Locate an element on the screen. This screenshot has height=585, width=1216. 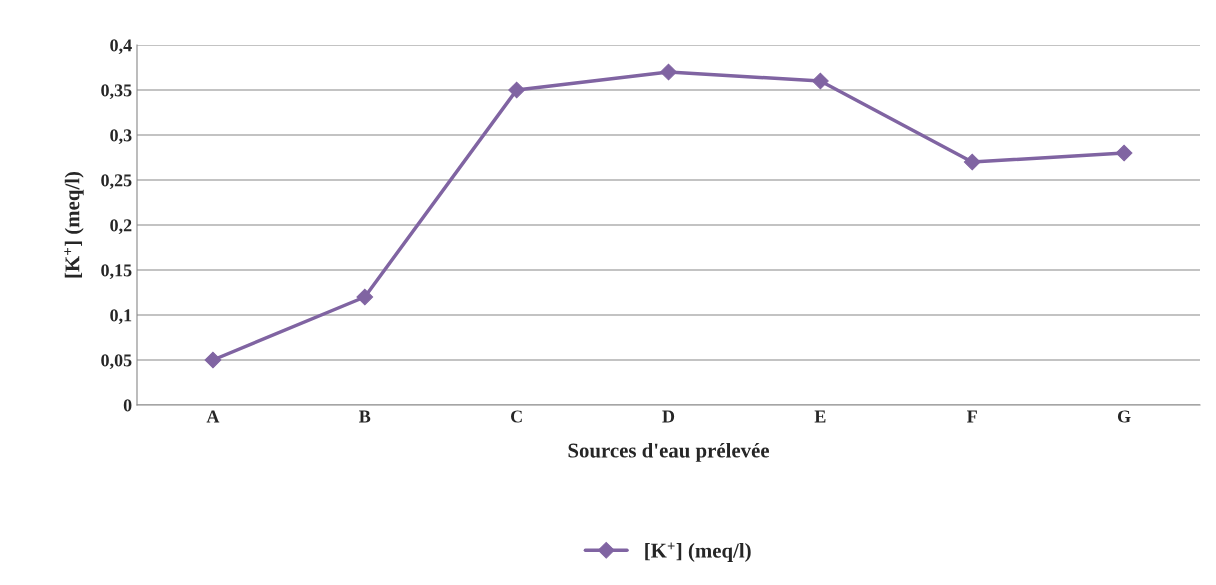
y-axis-title: [K$^{+}$] (meq/l) is located at coordinates (74, 224).